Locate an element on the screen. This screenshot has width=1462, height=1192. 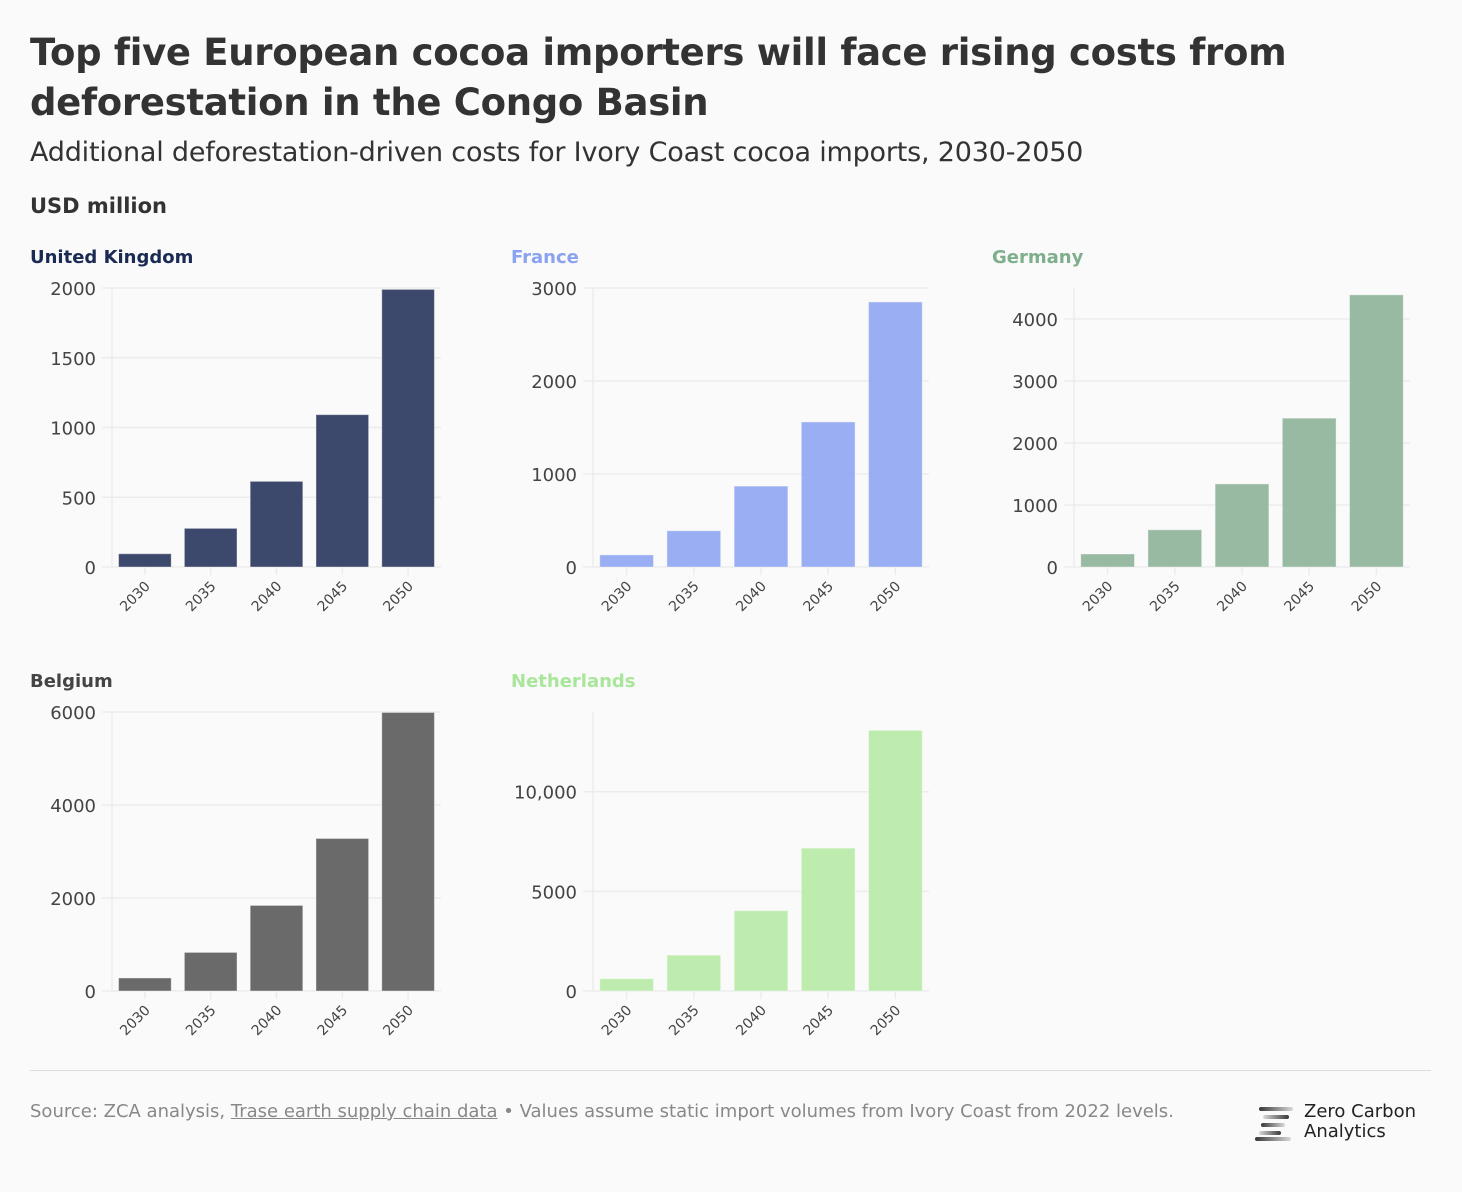
logo-text: Zero Carbon Analytics is located at coordinates (1360, 1122).